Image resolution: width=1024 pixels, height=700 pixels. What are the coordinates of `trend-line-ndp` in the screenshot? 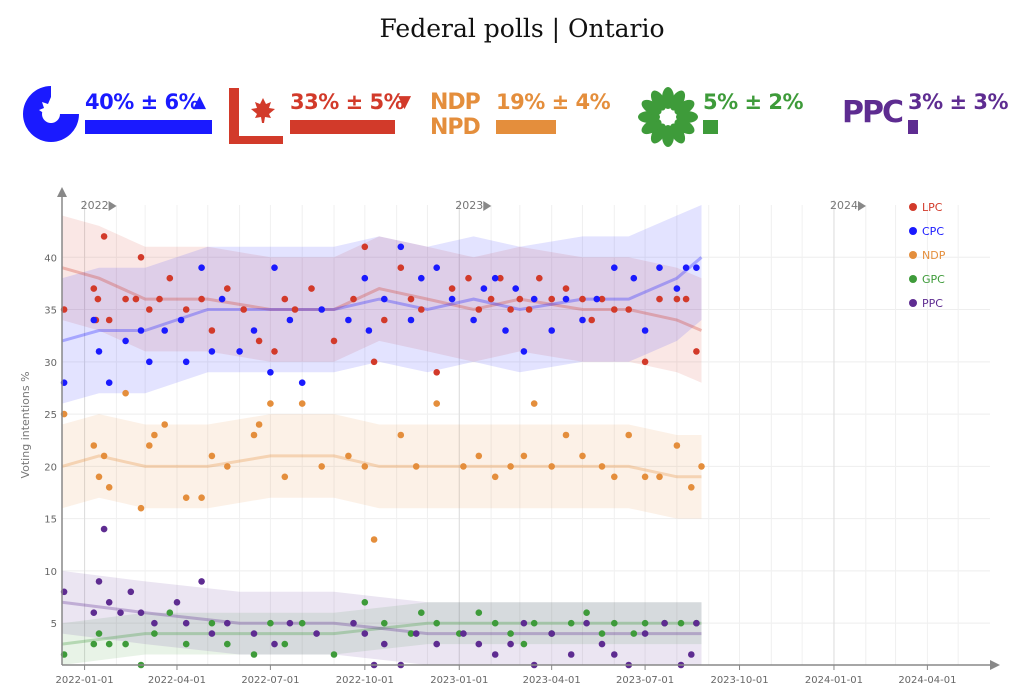 It's located at (381, 466).